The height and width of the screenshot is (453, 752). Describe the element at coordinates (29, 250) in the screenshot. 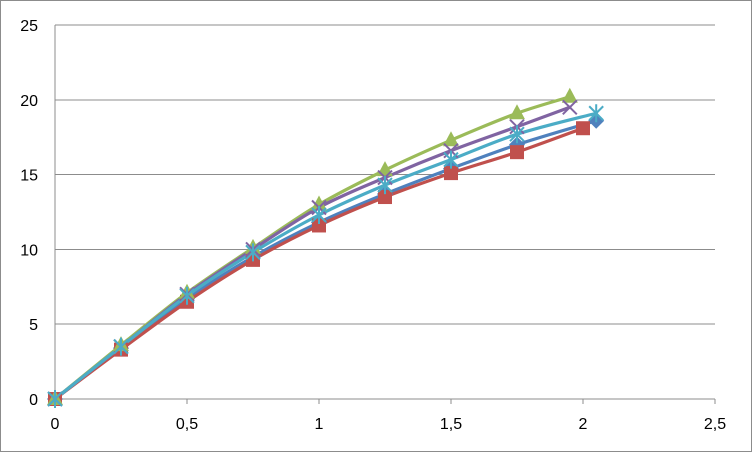

I see `y-tick-label: 10` at that location.